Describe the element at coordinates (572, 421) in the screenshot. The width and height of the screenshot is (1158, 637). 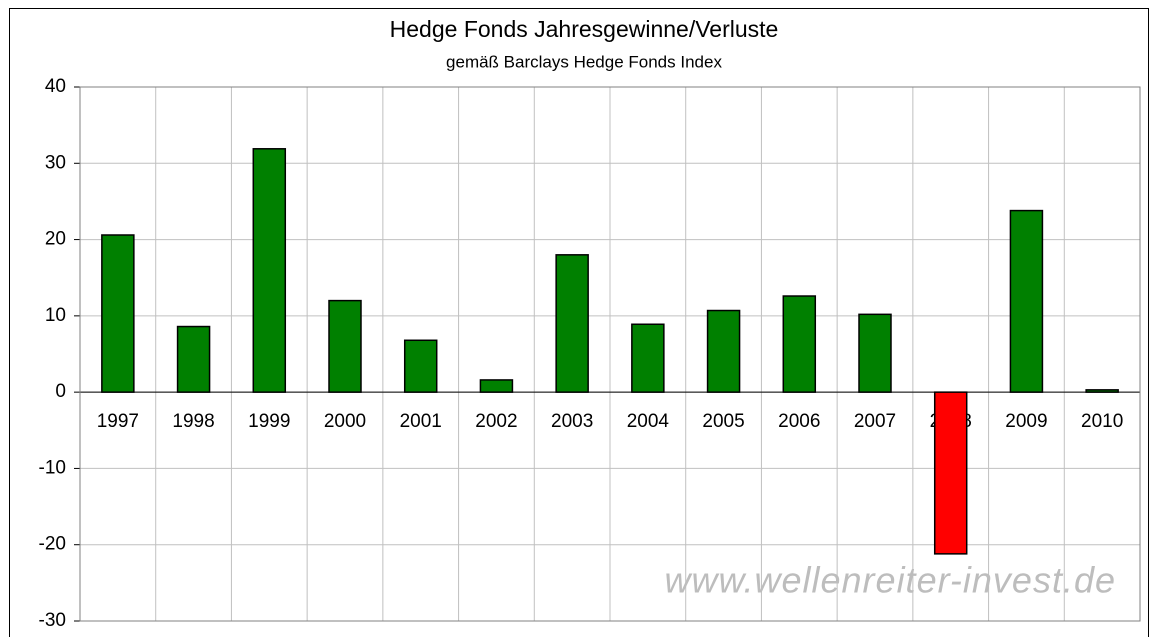
I see `x-tick-label: 2003` at that location.